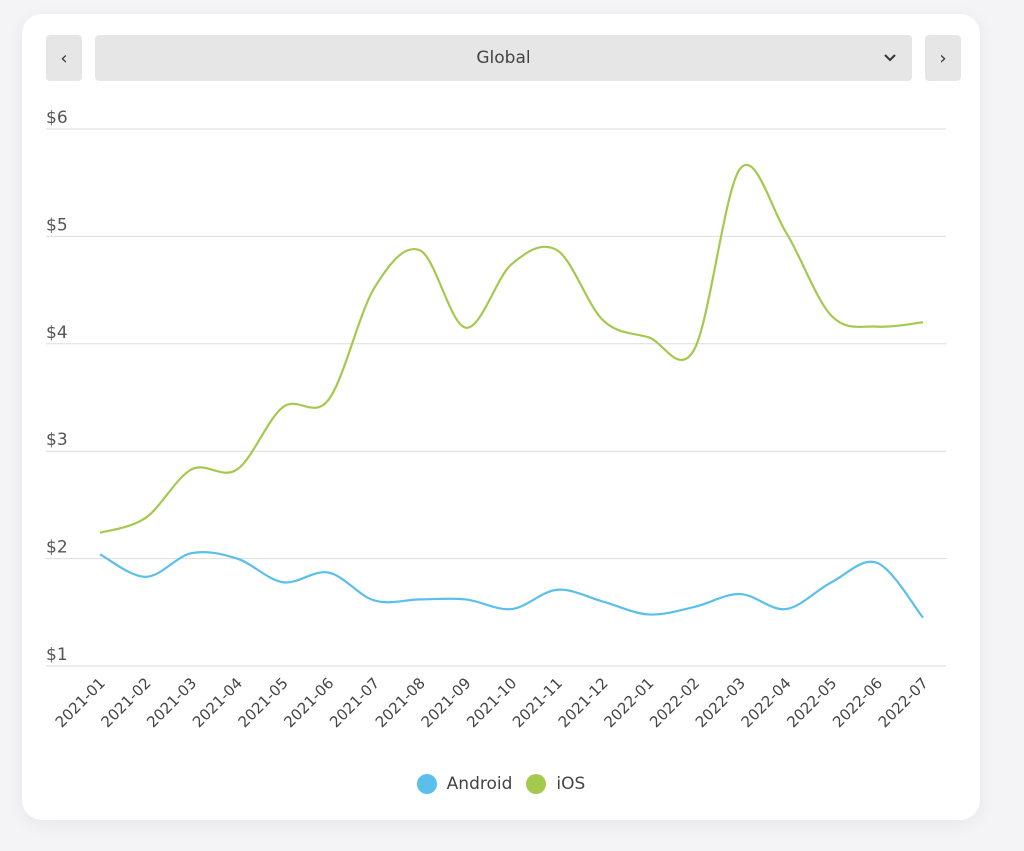  What do you see at coordinates (890, 58) in the screenshot?
I see `chevron-down-icon` at bounding box center [890, 58].